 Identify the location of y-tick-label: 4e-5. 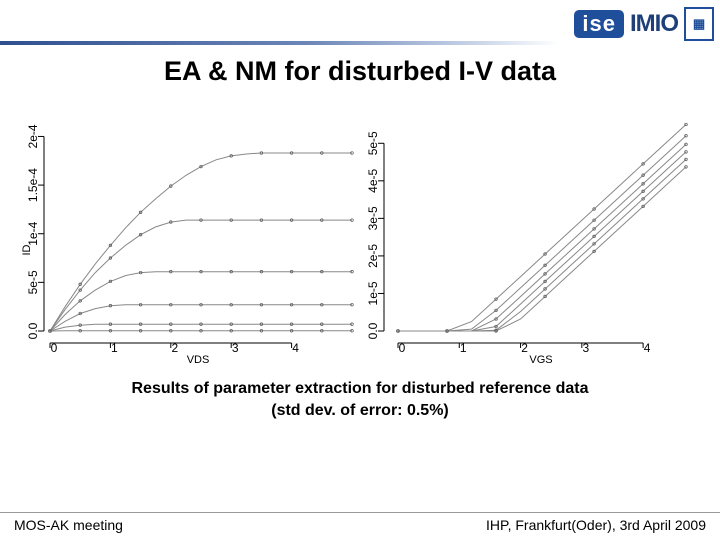
(373, 180).